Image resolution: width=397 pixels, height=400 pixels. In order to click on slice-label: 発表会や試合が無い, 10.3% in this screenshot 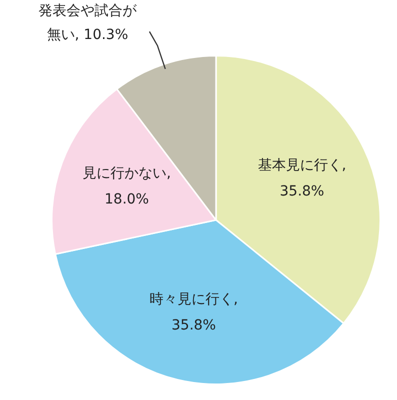, I will do `click(88, 23)`.